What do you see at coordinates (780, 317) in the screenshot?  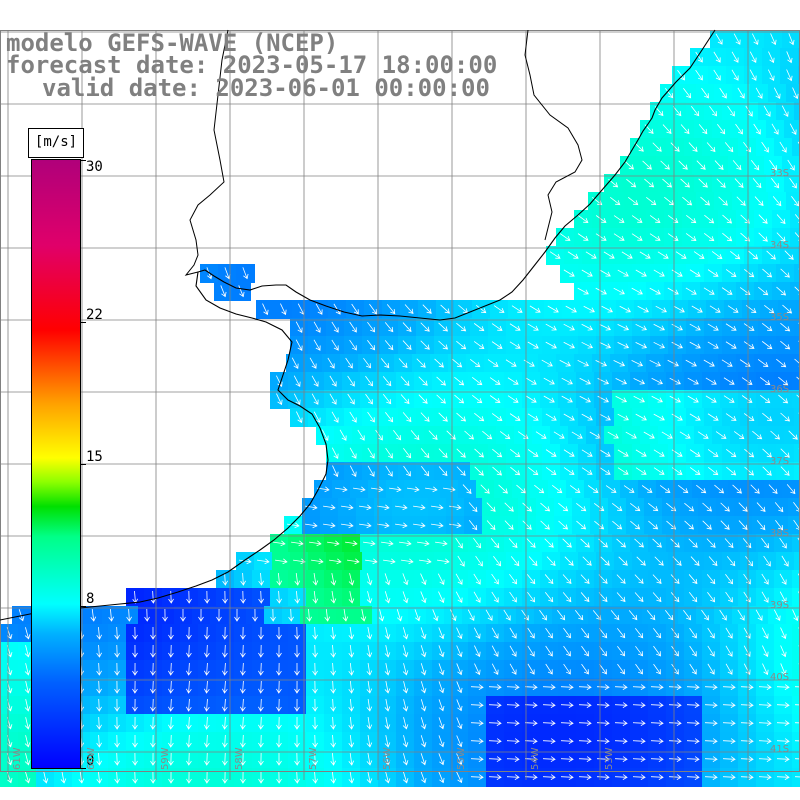 I see `latitude-label: 35S` at bounding box center [780, 317].